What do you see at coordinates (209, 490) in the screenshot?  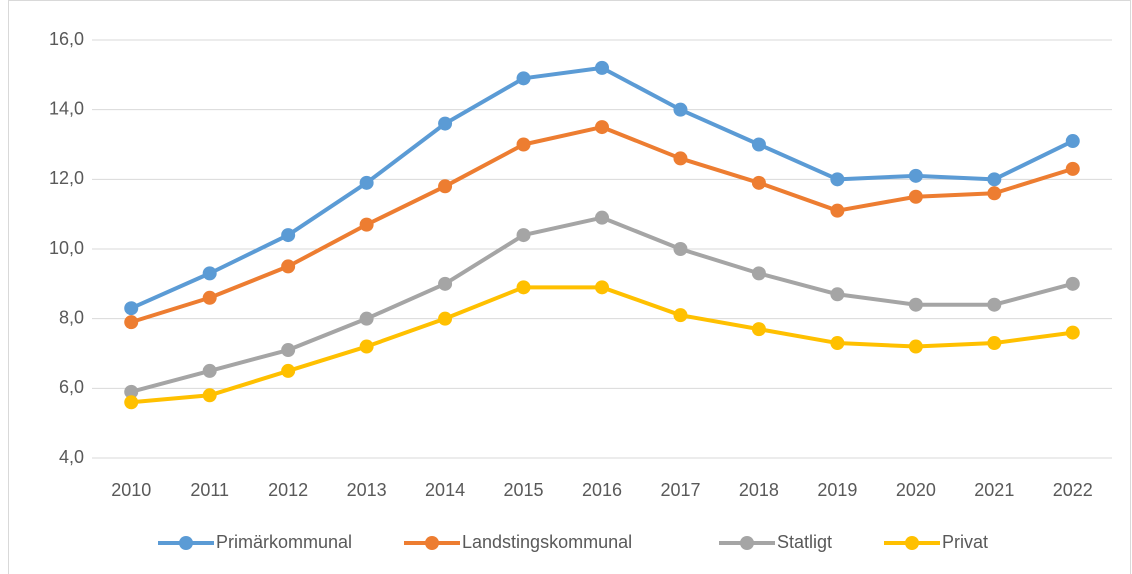 I see `x-tick-label: 2011` at bounding box center [209, 490].